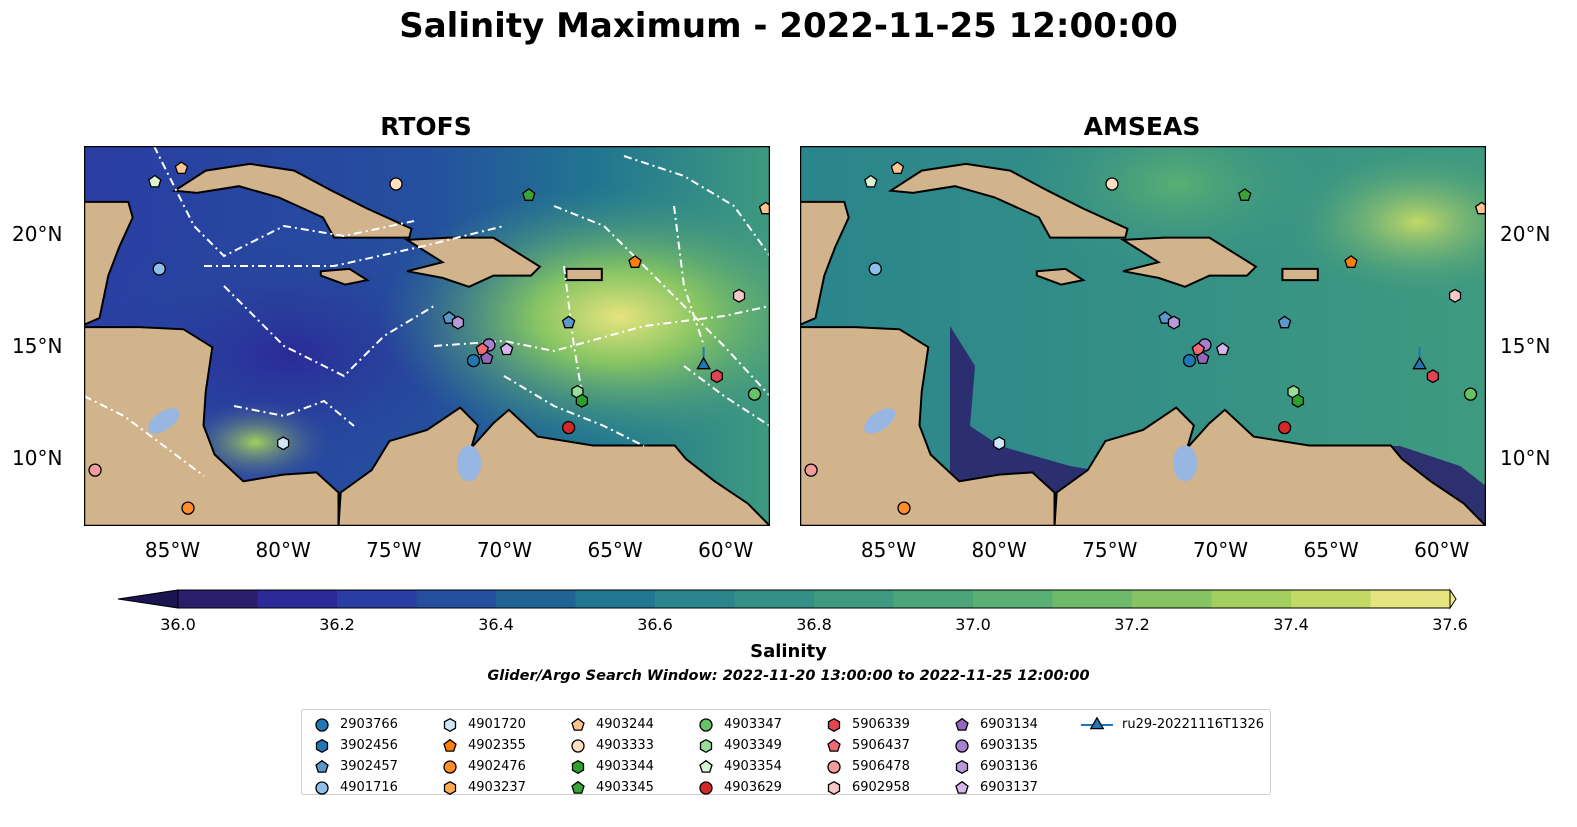 Image resolution: width=1577 pixels, height=827 pixels. Describe the element at coordinates (369, 787) in the screenshot. I see `legend-label: 4901716` at that location.